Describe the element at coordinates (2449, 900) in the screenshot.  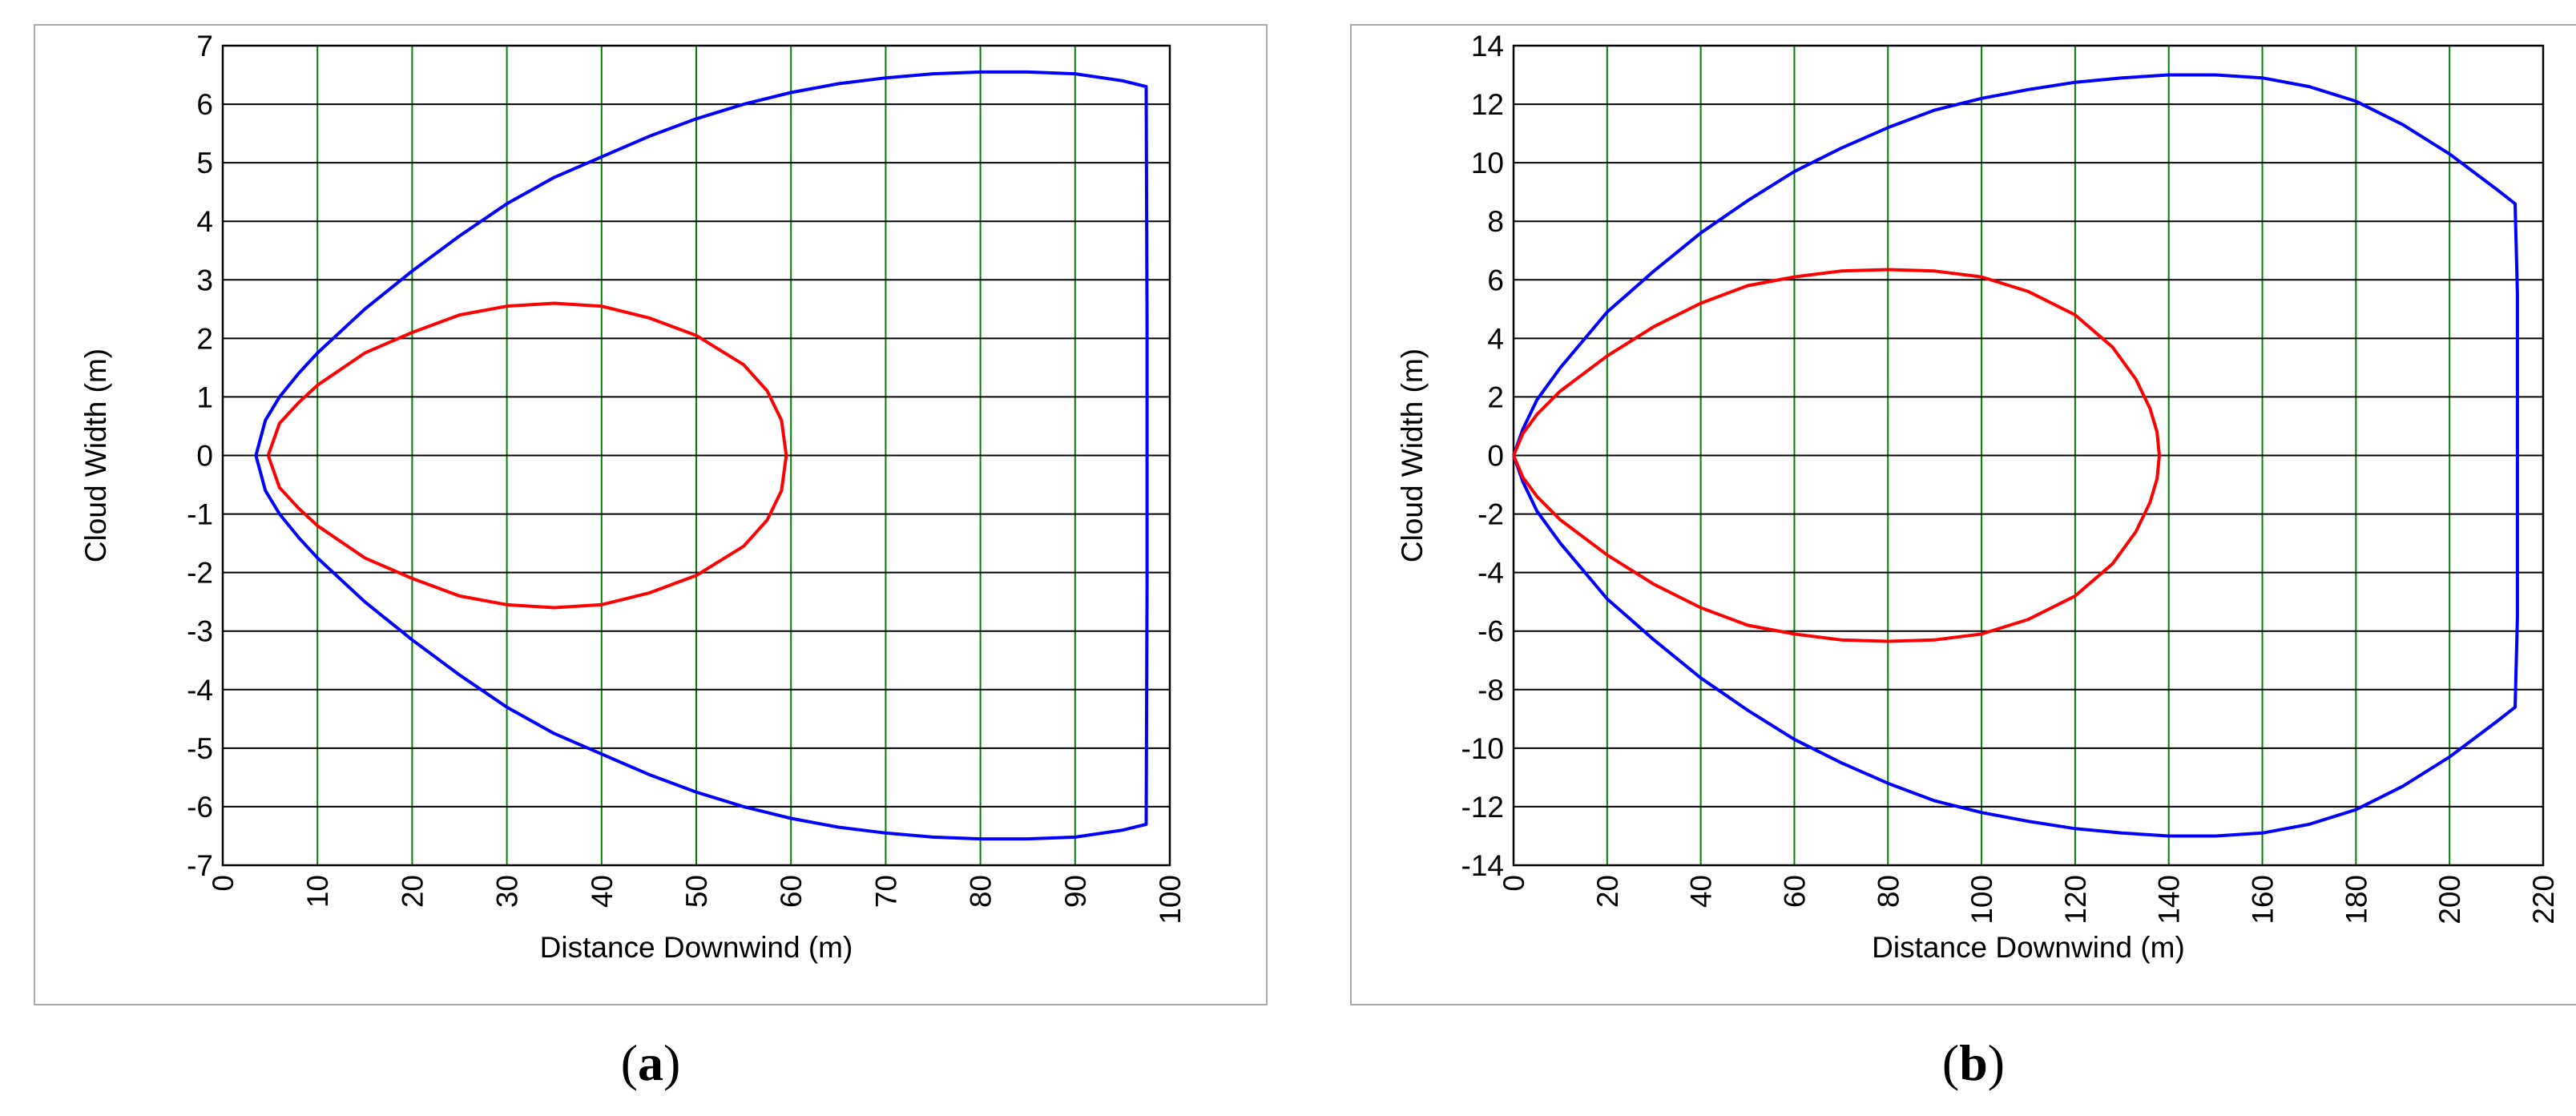
I see `x-tick-label: 200` at that location.